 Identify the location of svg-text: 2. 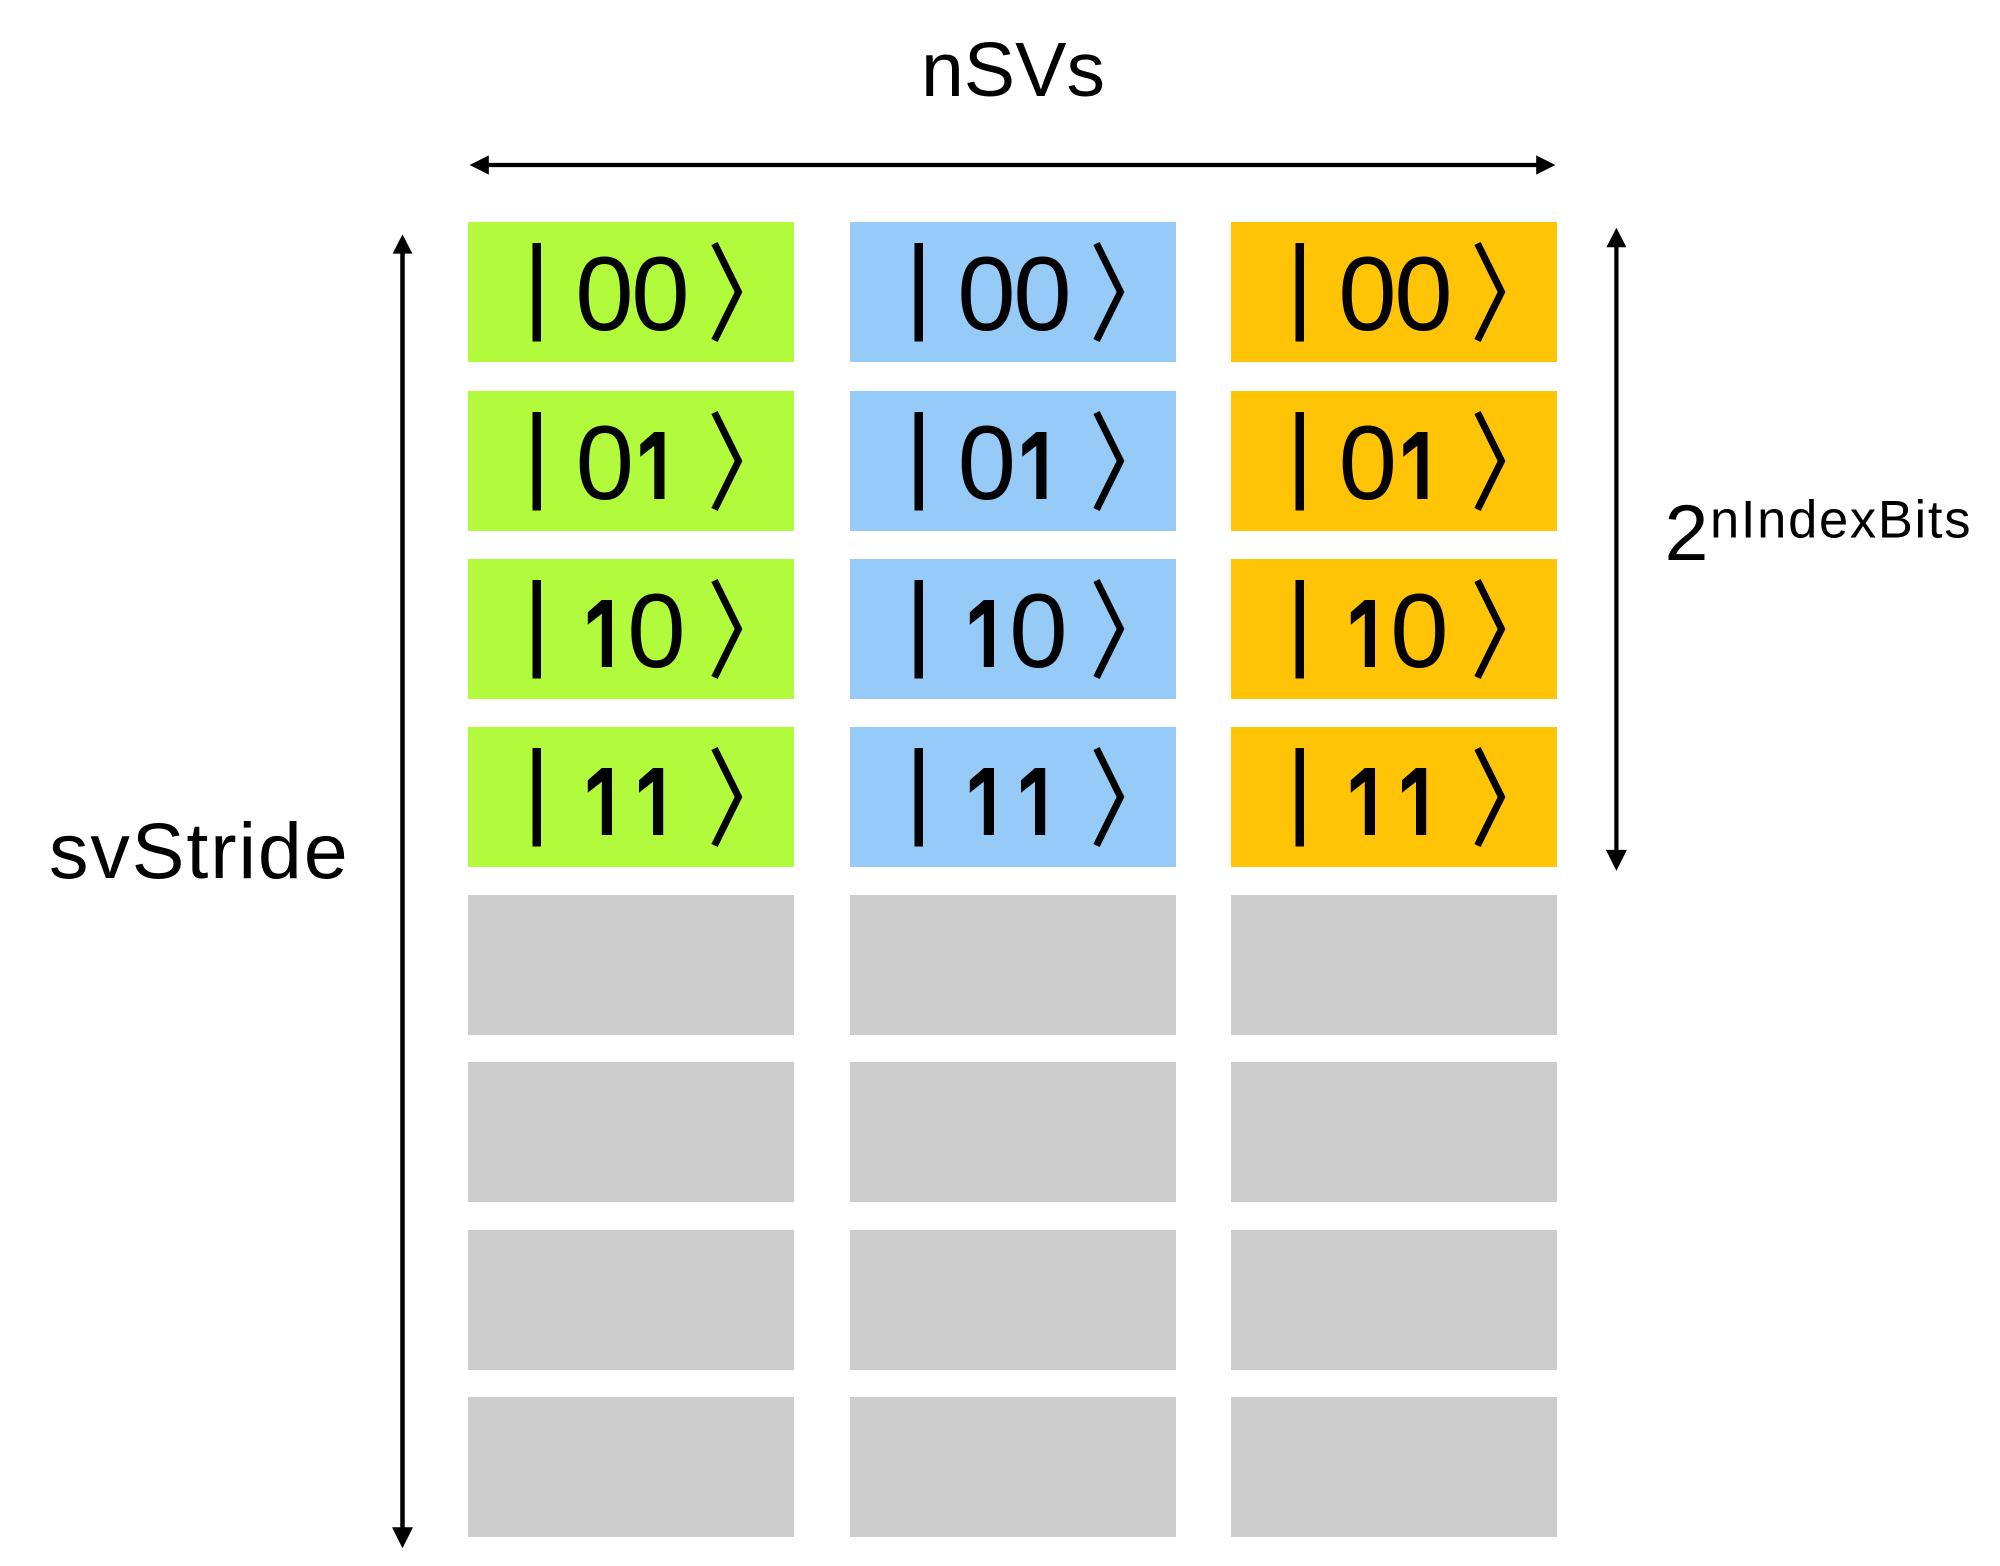
(1687, 532).